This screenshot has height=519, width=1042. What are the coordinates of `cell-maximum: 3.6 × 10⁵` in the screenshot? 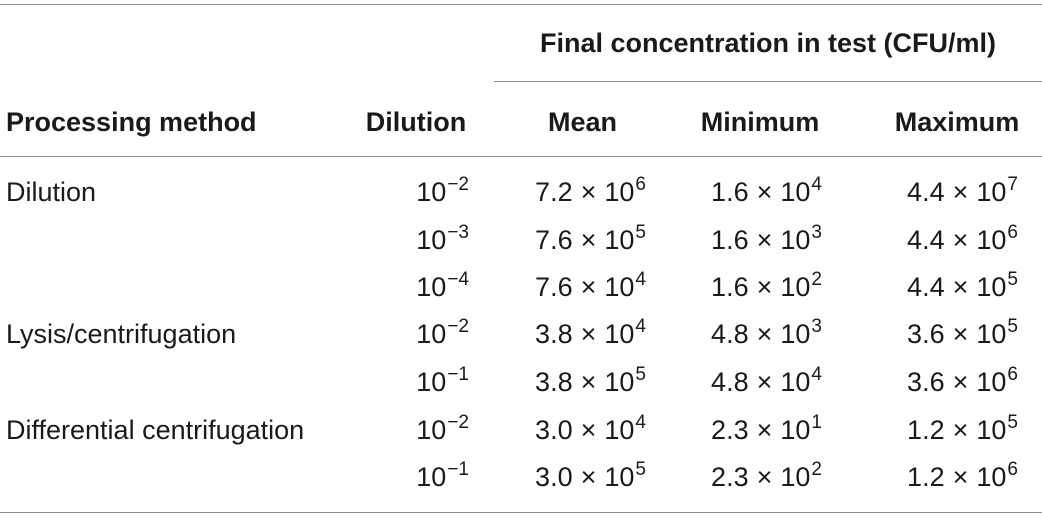 It's located at (962, 335).